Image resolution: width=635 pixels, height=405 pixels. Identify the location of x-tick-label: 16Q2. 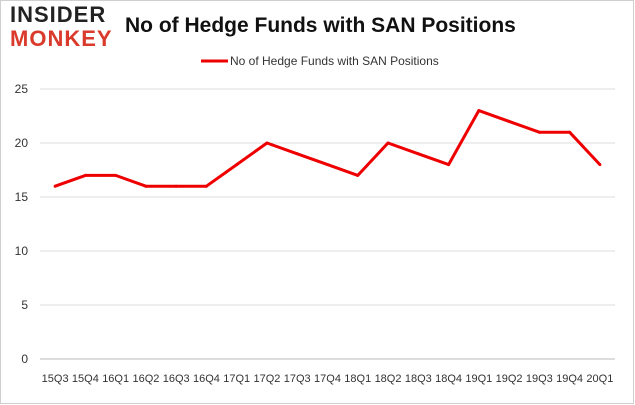
(145, 379).